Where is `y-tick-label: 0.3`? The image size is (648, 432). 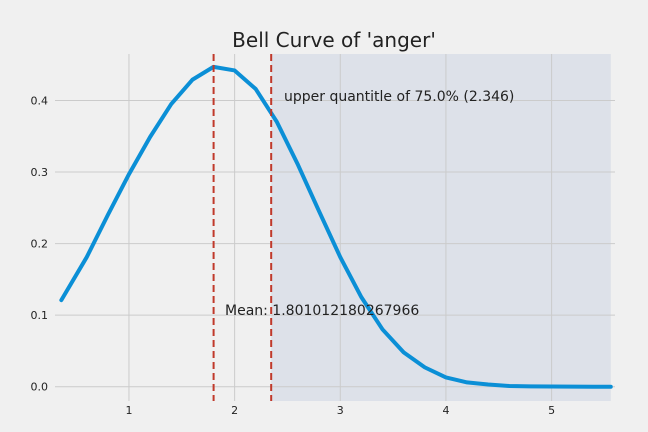
y-tick-label: 0.3 is located at coordinates (40, 172).